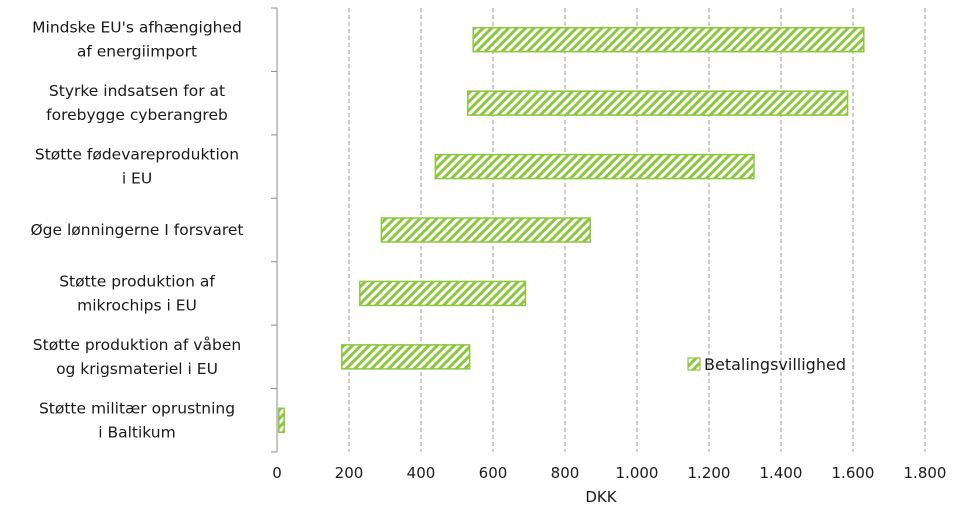  Describe the element at coordinates (694, 364) in the screenshot. I see `legend-swatch` at that location.